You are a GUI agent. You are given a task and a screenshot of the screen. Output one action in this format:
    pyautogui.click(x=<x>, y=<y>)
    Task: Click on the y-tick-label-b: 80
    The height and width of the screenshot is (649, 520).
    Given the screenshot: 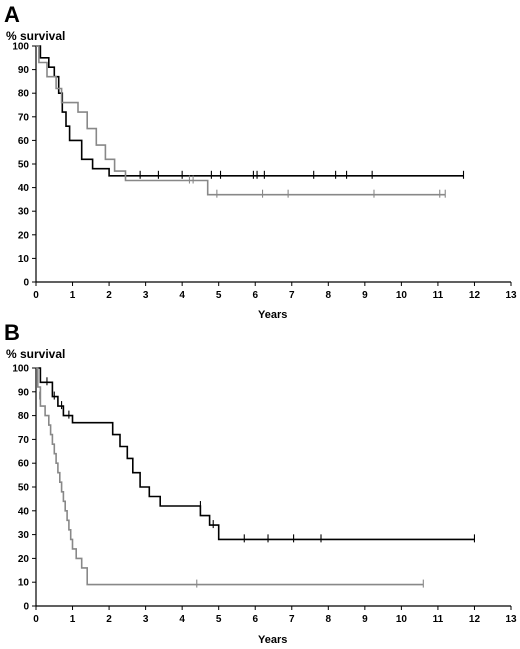 What is the action you would take?
    pyautogui.click(x=24, y=416)
    